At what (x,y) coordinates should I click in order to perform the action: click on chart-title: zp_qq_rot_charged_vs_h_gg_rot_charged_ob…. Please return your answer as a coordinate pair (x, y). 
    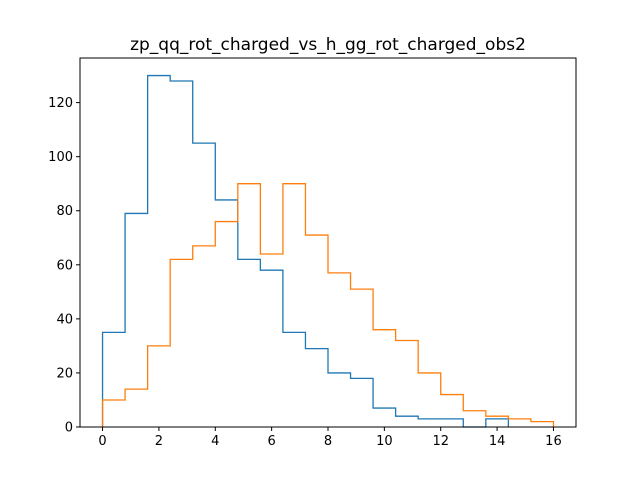
    Looking at the image, I should click on (328, 45).